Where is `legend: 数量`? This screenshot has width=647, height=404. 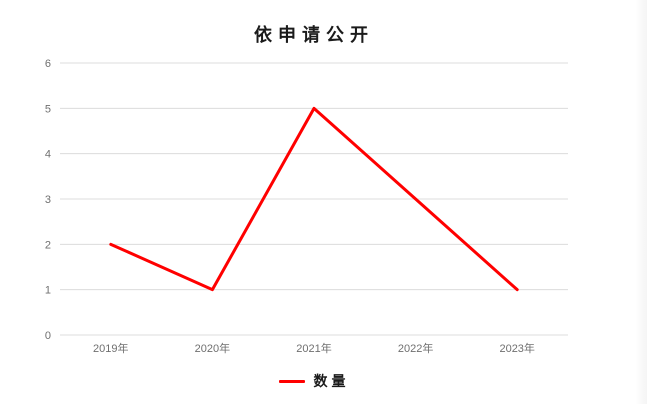
legend: 数量 is located at coordinates (314, 381).